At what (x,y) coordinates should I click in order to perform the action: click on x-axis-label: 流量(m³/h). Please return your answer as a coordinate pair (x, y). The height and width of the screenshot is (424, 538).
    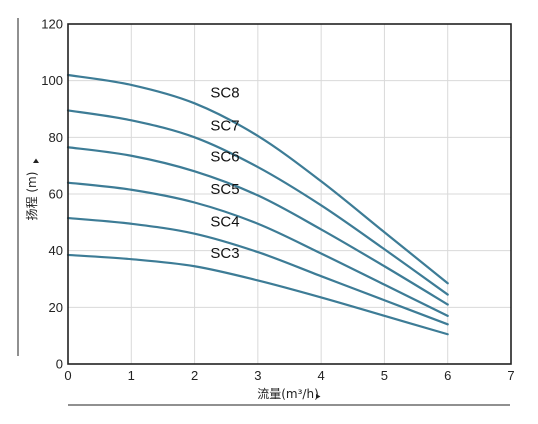
    Looking at the image, I should click on (288, 394).